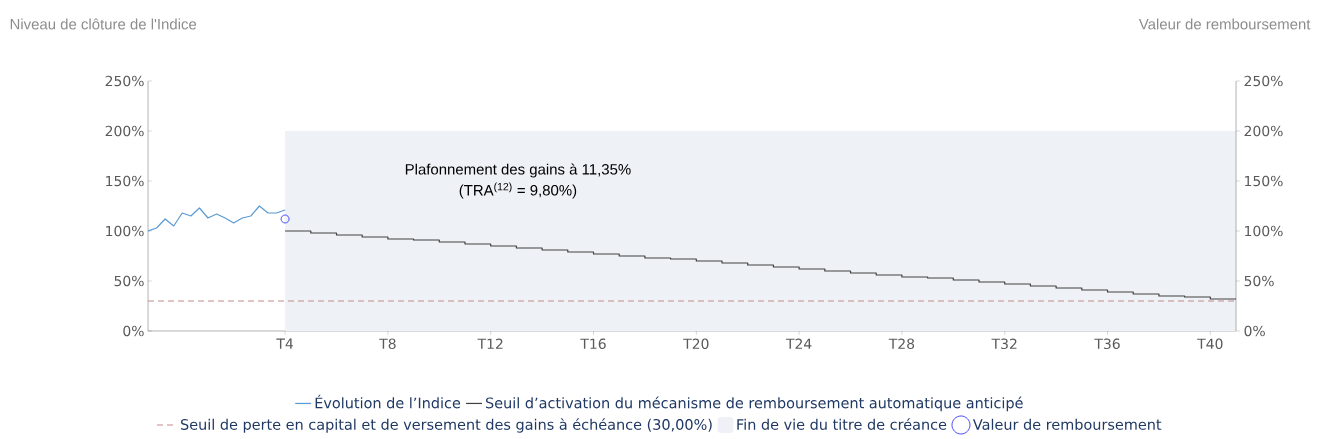  I want to click on x-tick-label: T36, so click(1107, 344).